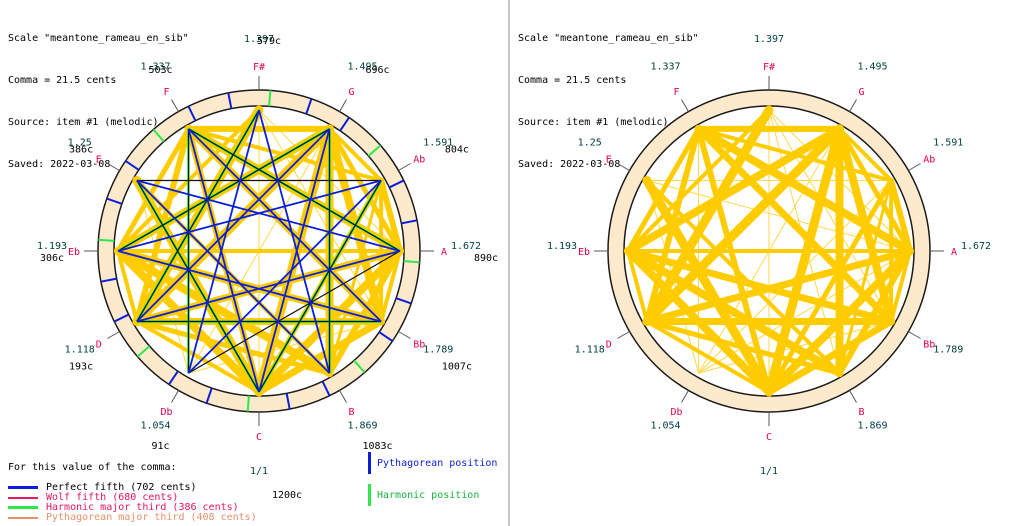  I want to click on legend-pythagorean-third: Pythagorean major third (408 cents), so click(132, 517).